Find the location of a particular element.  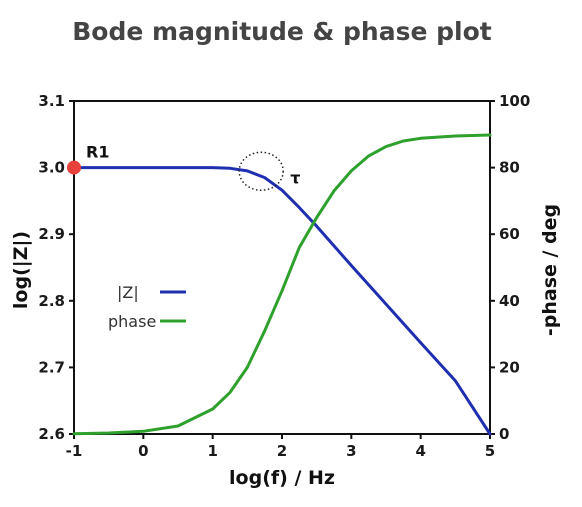

r1-annotation-label: R1 is located at coordinates (97, 152).